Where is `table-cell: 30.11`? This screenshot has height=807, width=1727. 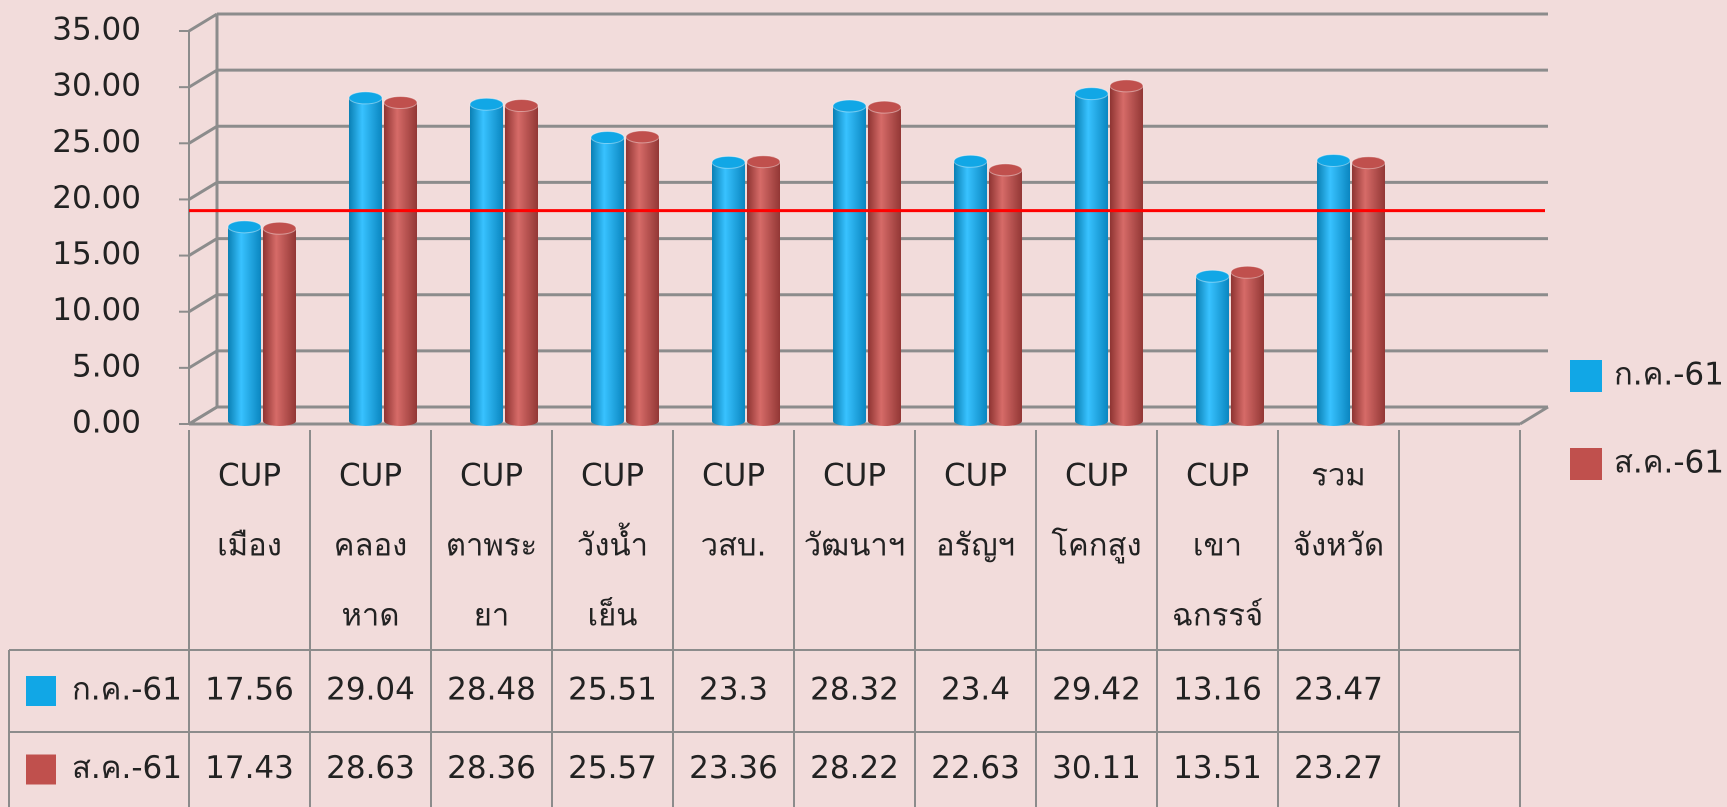
table-cell: 30.11 is located at coordinates (1096, 768).